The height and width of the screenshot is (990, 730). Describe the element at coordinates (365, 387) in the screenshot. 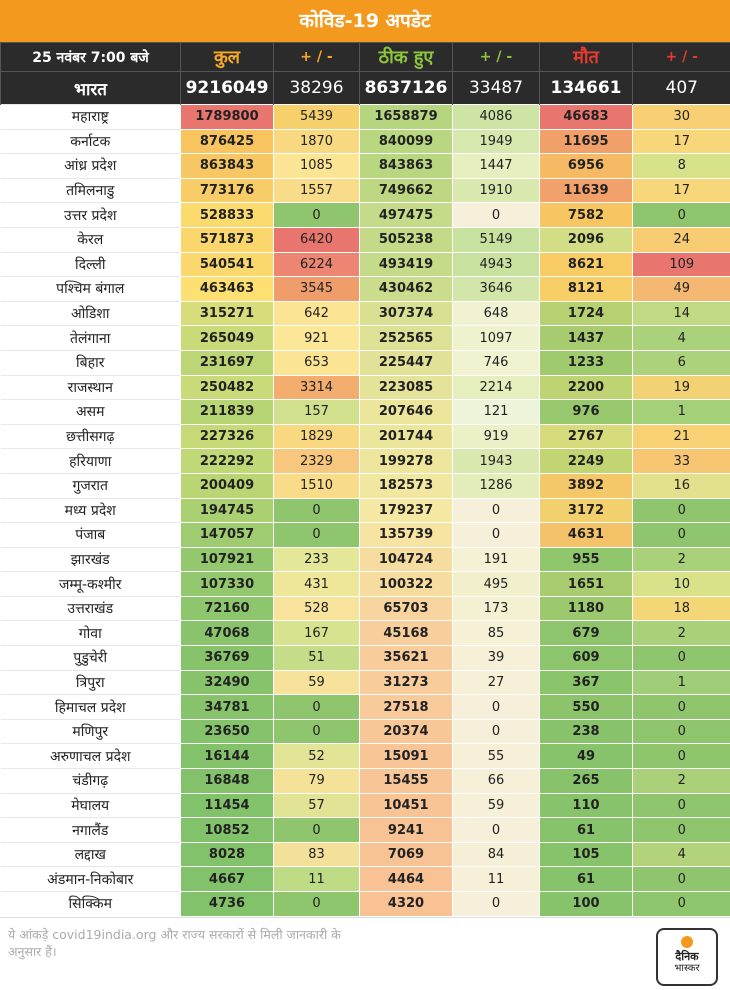

I see `state-row: राजस्थान 250482 3314 223085 2214 2200 19` at that location.